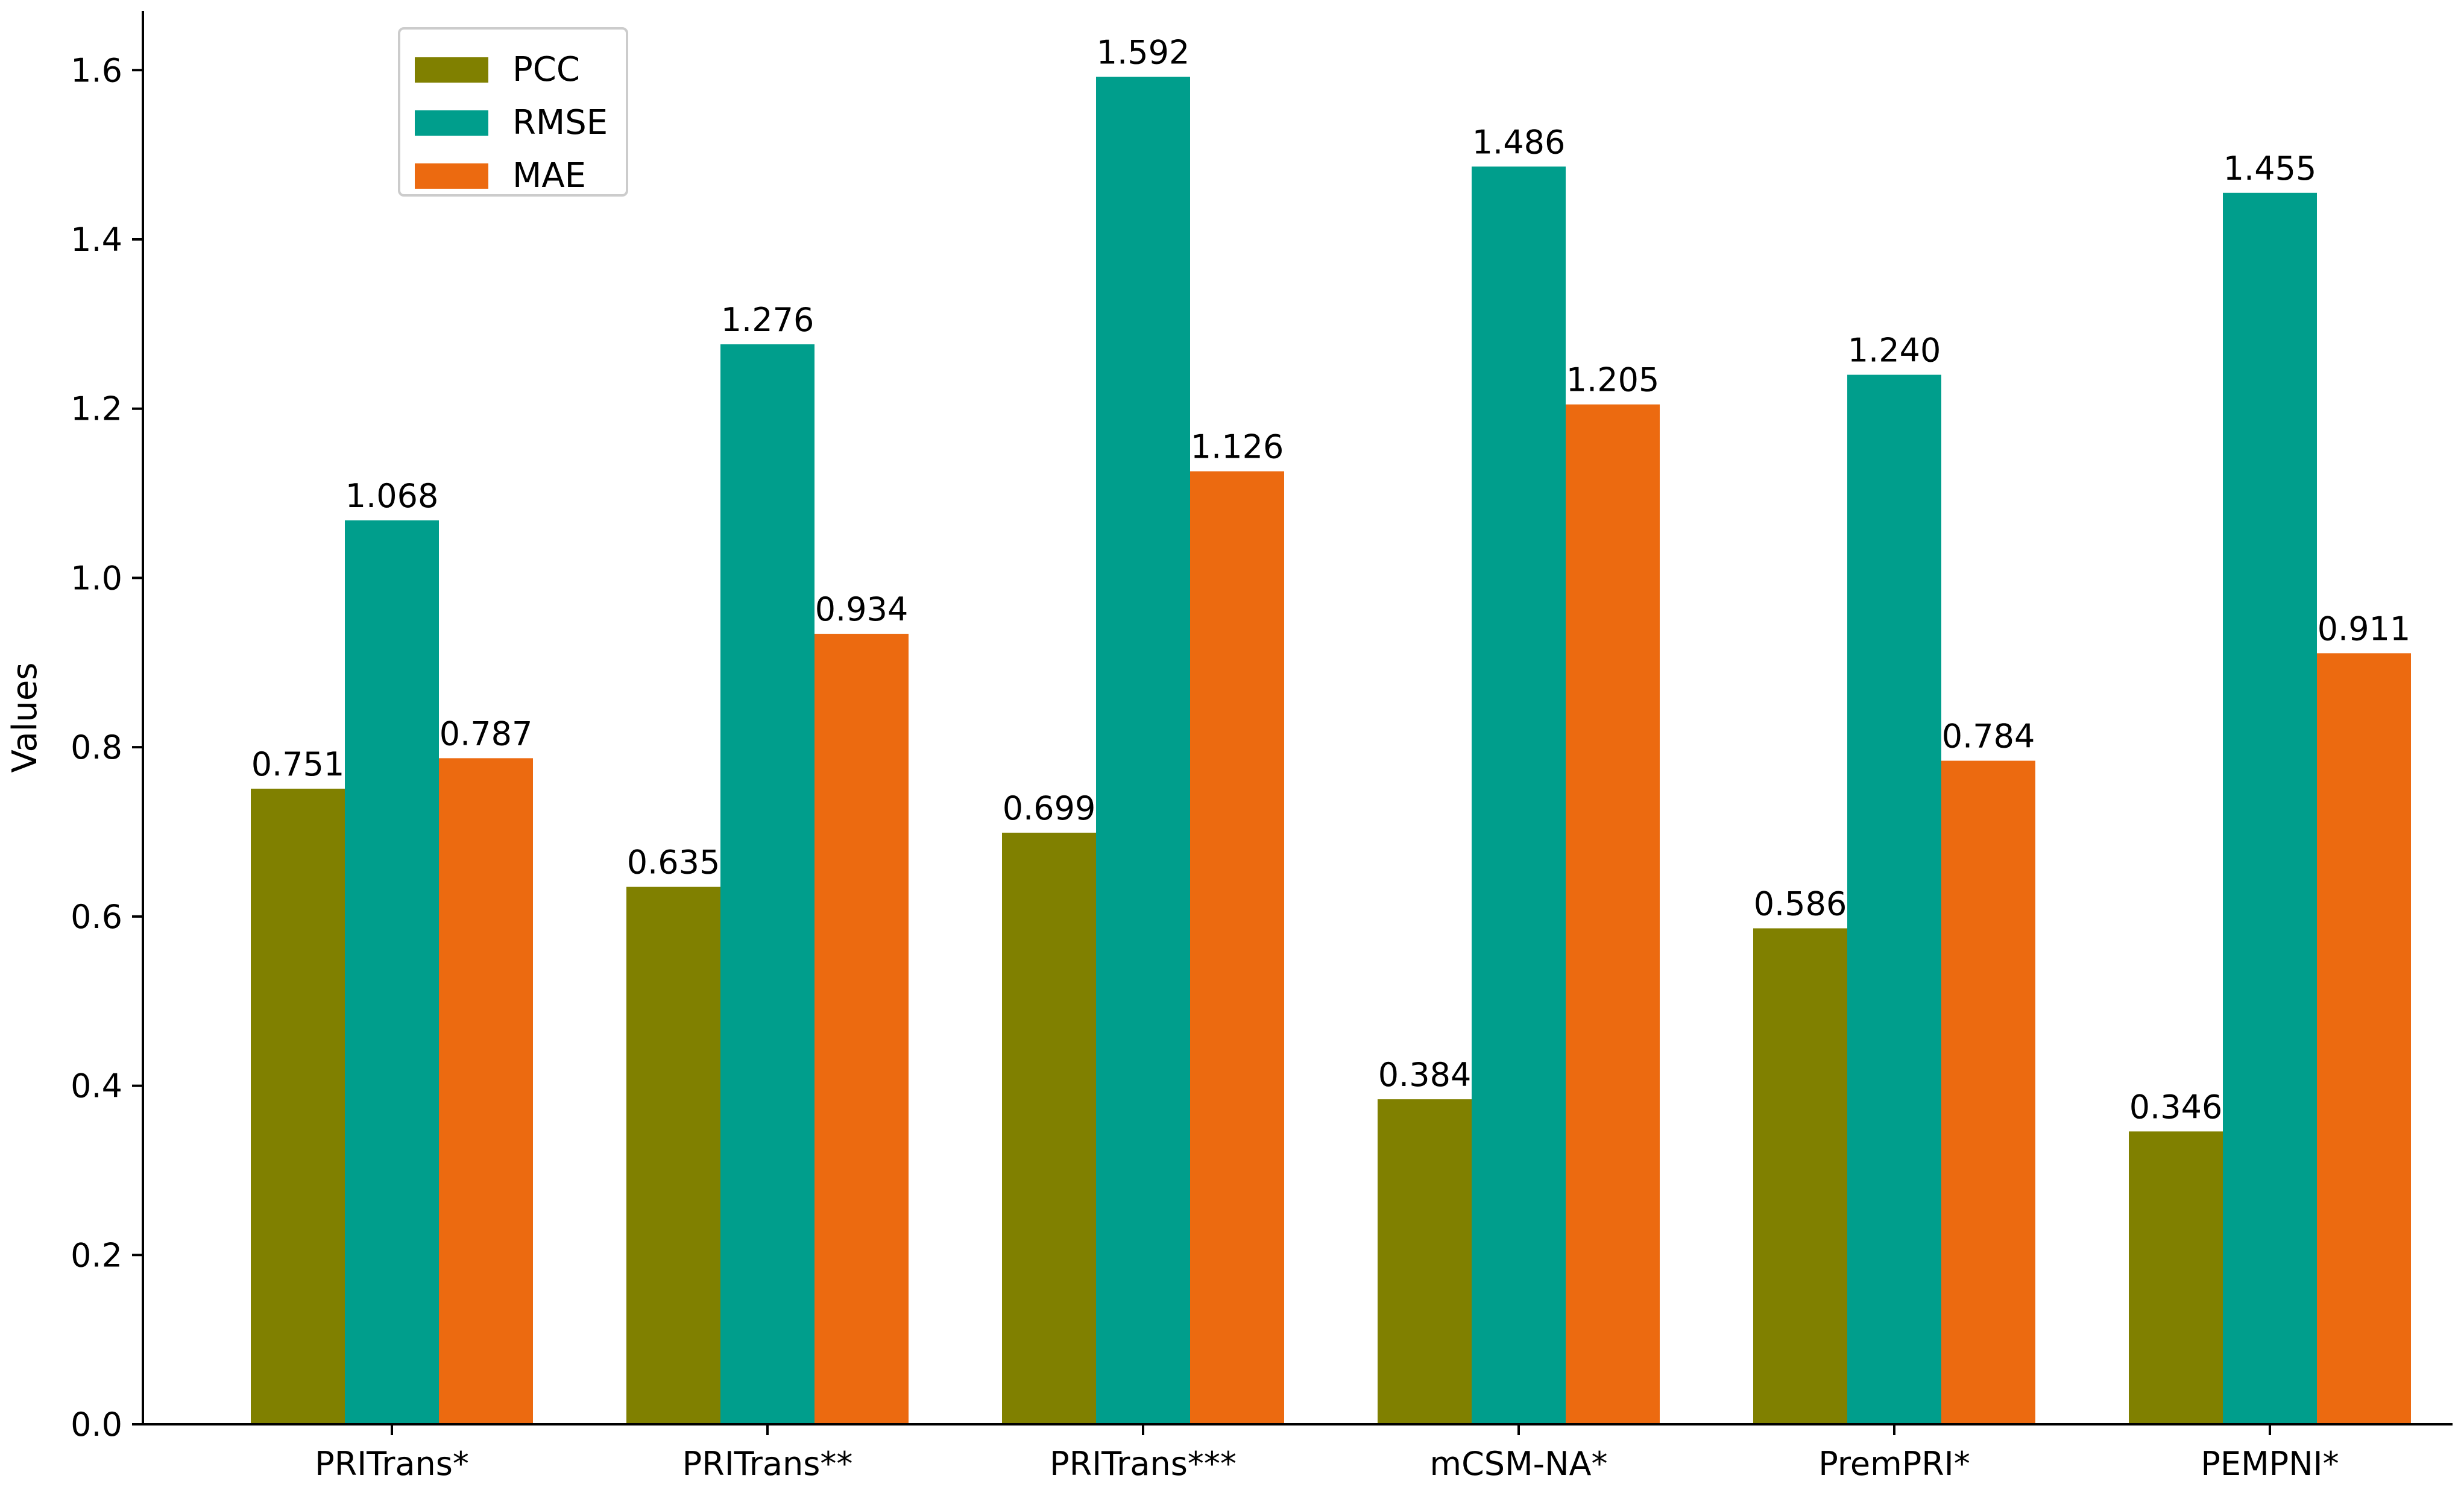  I want to click on y-tick-label-5: 1.0, so click(96, 578).